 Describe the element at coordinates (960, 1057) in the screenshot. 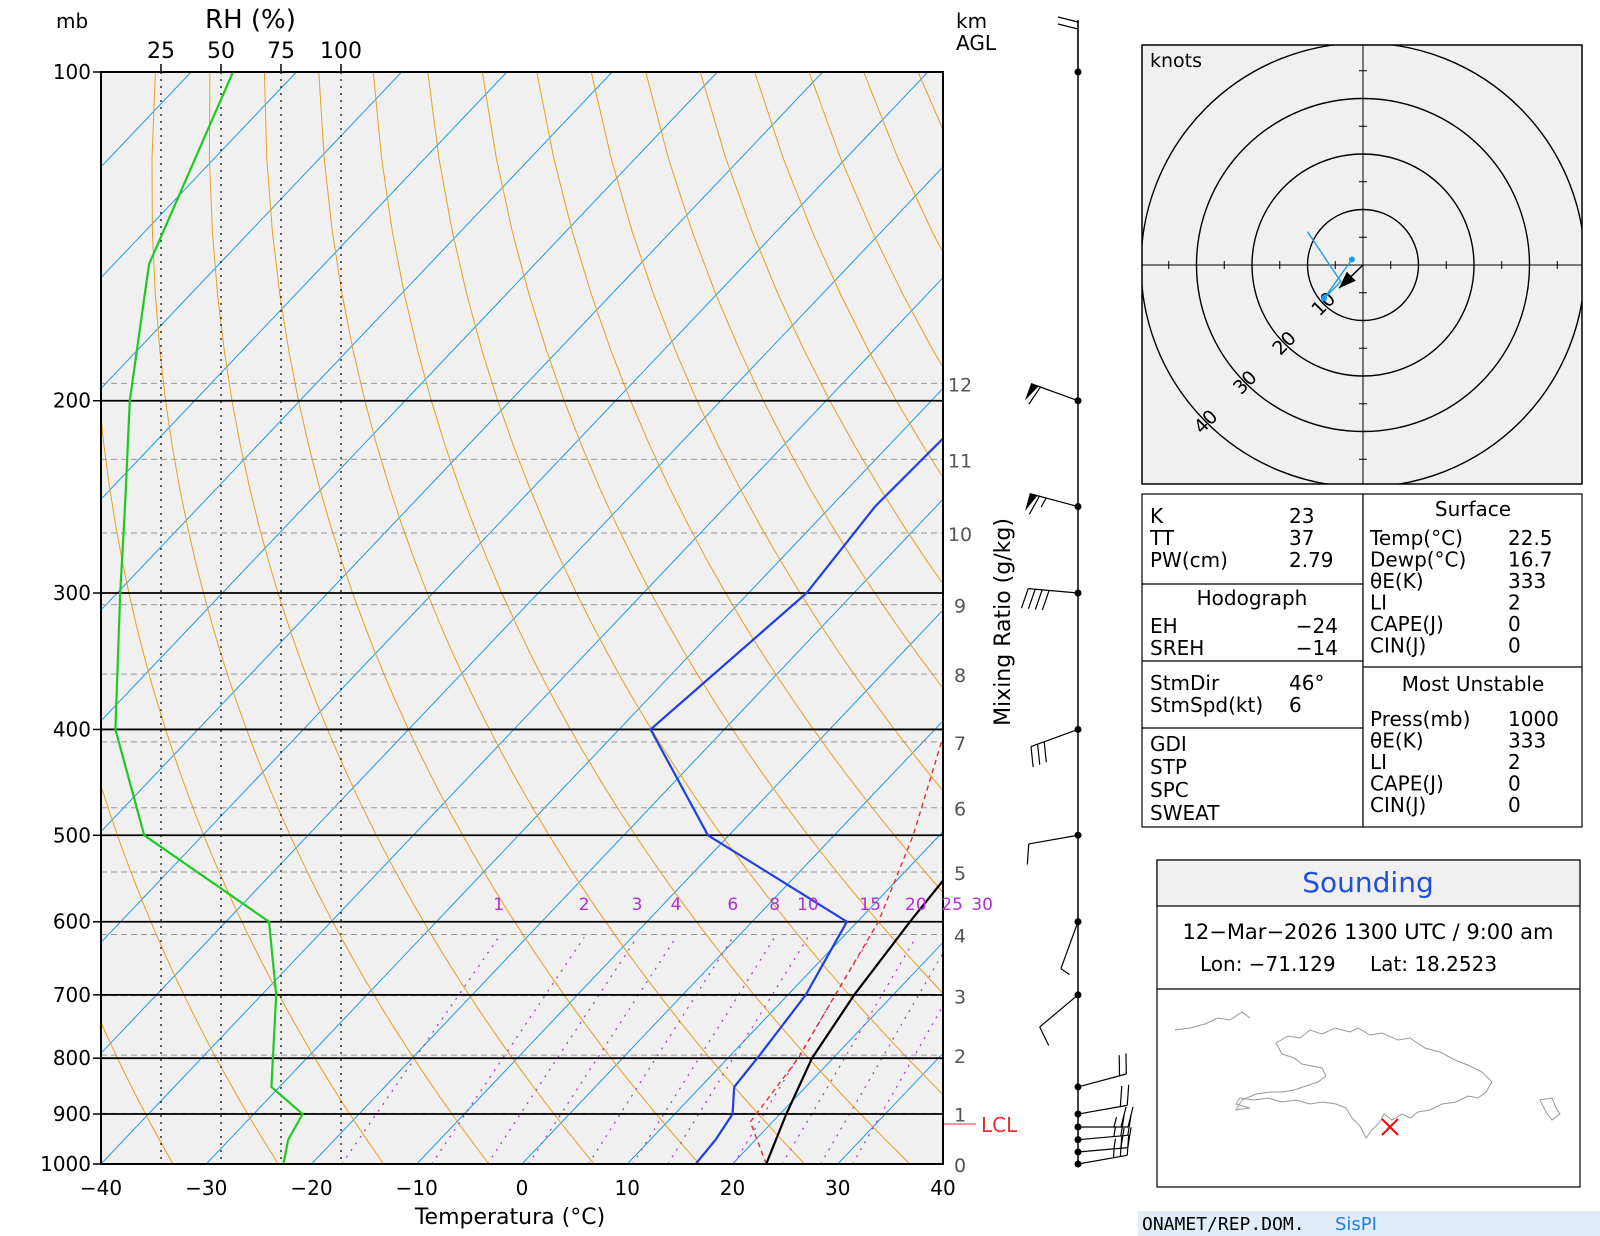

I see `height-tick-label: 2` at that location.